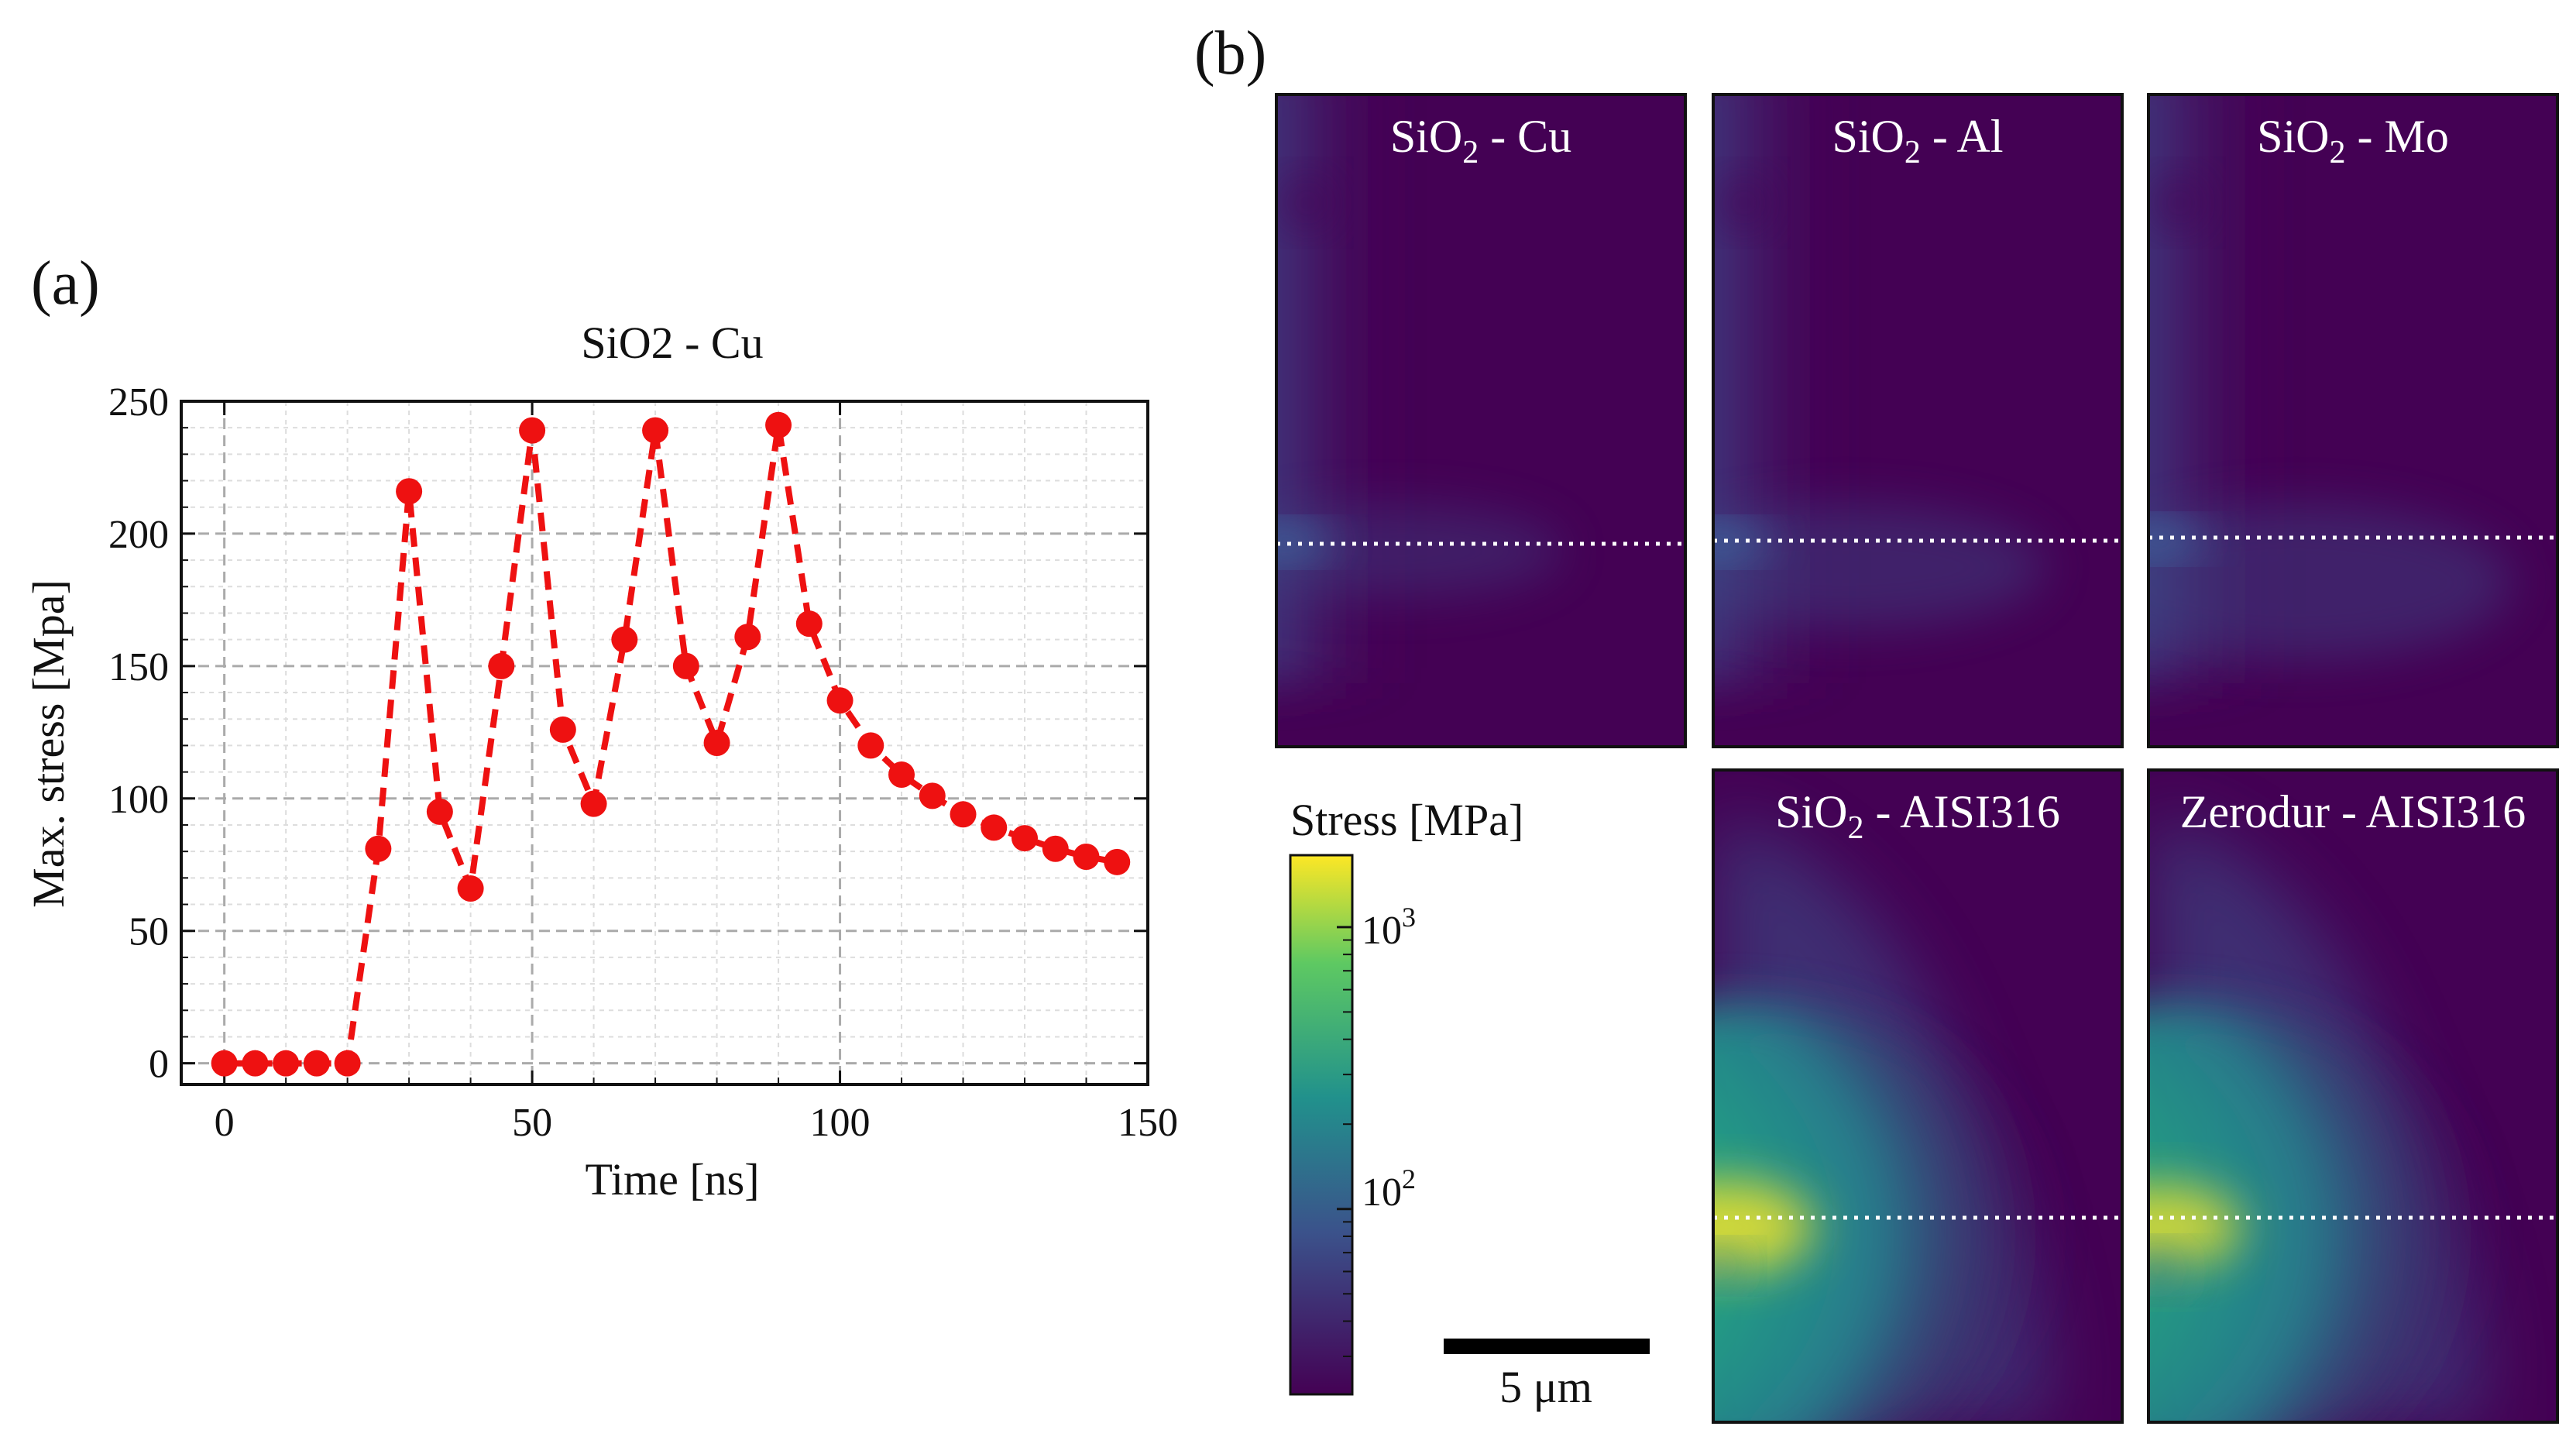 The width and height of the screenshot is (2576, 1447). What do you see at coordinates (1406, 820) in the screenshot?
I see `colorbar-label: Stress [MPa]` at bounding box center [1406, 820].